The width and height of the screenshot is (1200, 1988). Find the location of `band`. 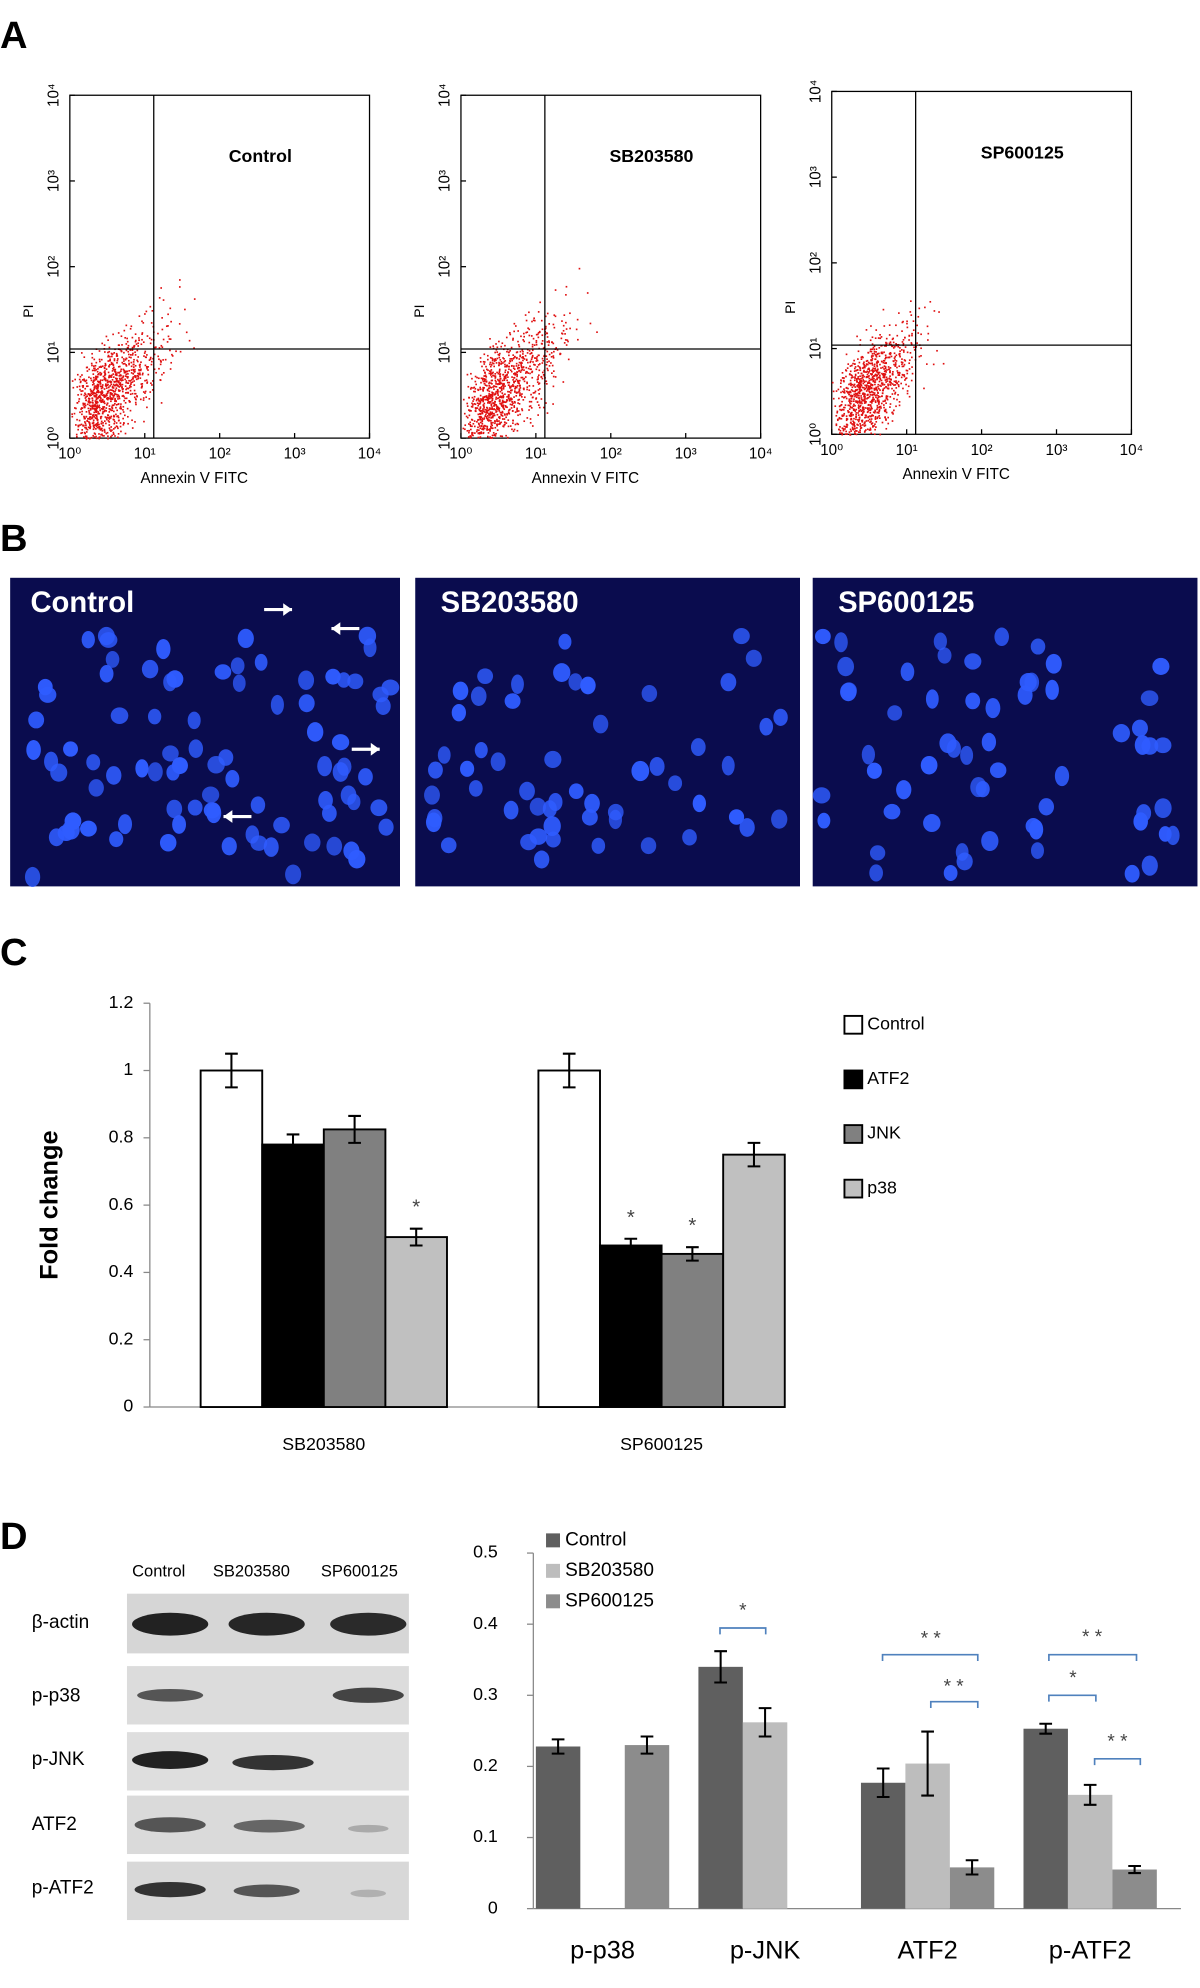

band is located at coordinates (368, 1828).